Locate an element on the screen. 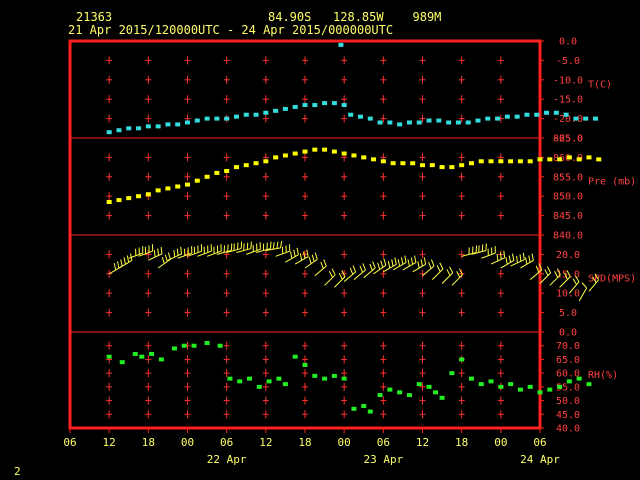 The width and height of the screenshot is (640, 480). y-tick-label: 845.0 is located at coordinates (568, 216).